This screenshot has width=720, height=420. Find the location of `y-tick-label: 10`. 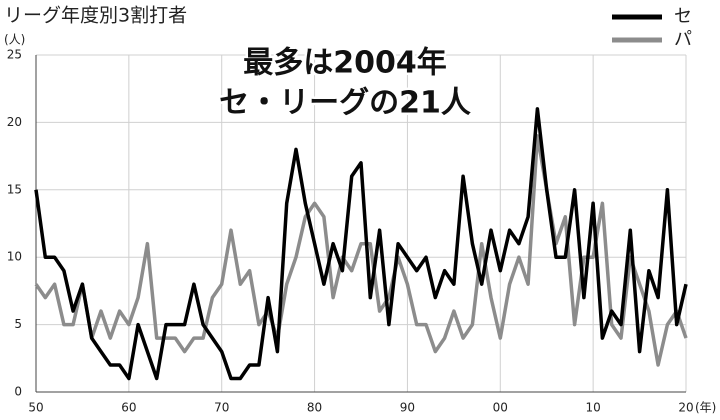

y-tick-label: 10 is located at coordinates (14, 257).